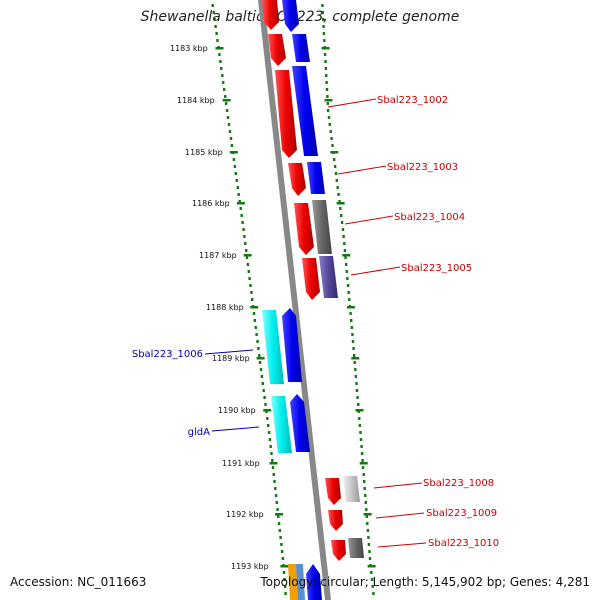 The image size is (600, 600). Describe the element at coordinates (436, 268) in the screenshot. I see `gene-label-sbal223-1005: Sbal223_1005` at that location.